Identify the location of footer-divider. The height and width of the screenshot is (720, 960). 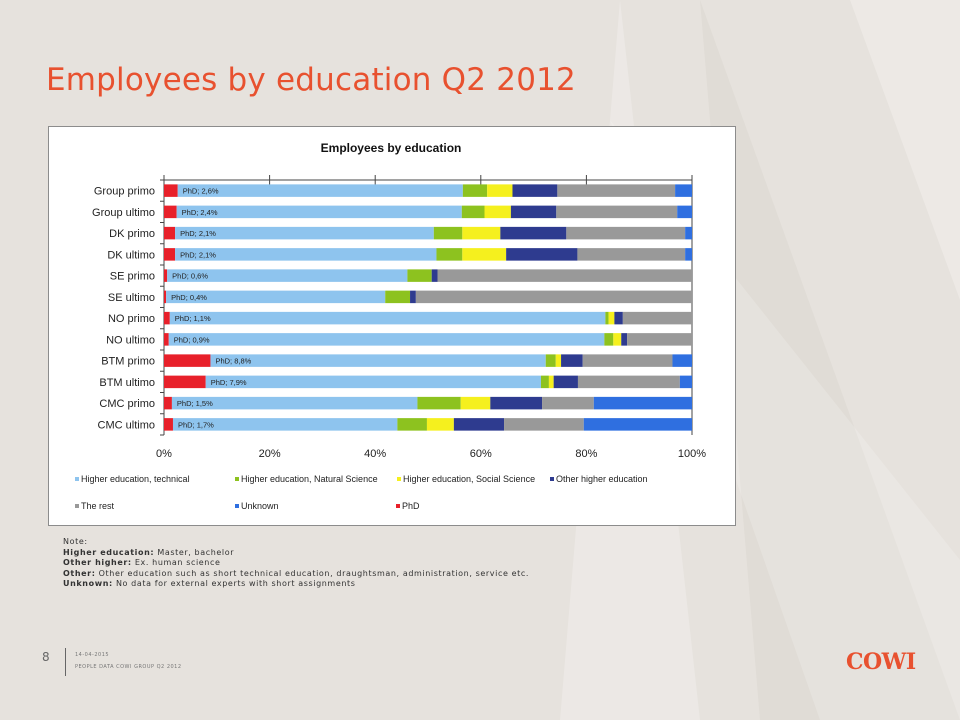
(65, 662).